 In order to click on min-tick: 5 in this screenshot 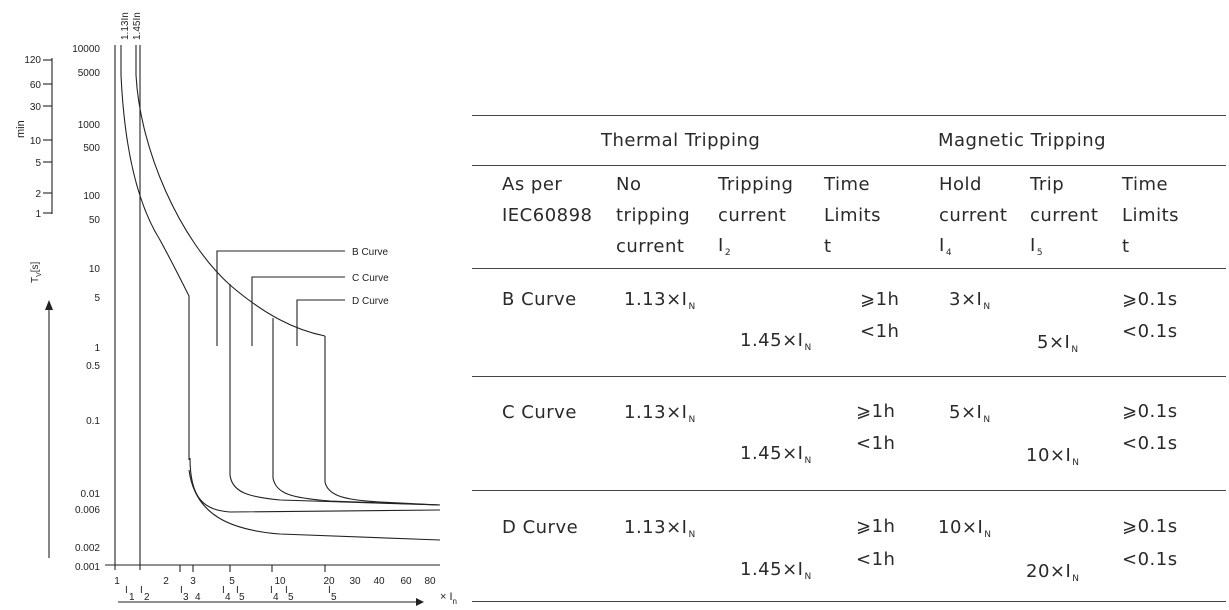, I will do `click(38, 163)`.